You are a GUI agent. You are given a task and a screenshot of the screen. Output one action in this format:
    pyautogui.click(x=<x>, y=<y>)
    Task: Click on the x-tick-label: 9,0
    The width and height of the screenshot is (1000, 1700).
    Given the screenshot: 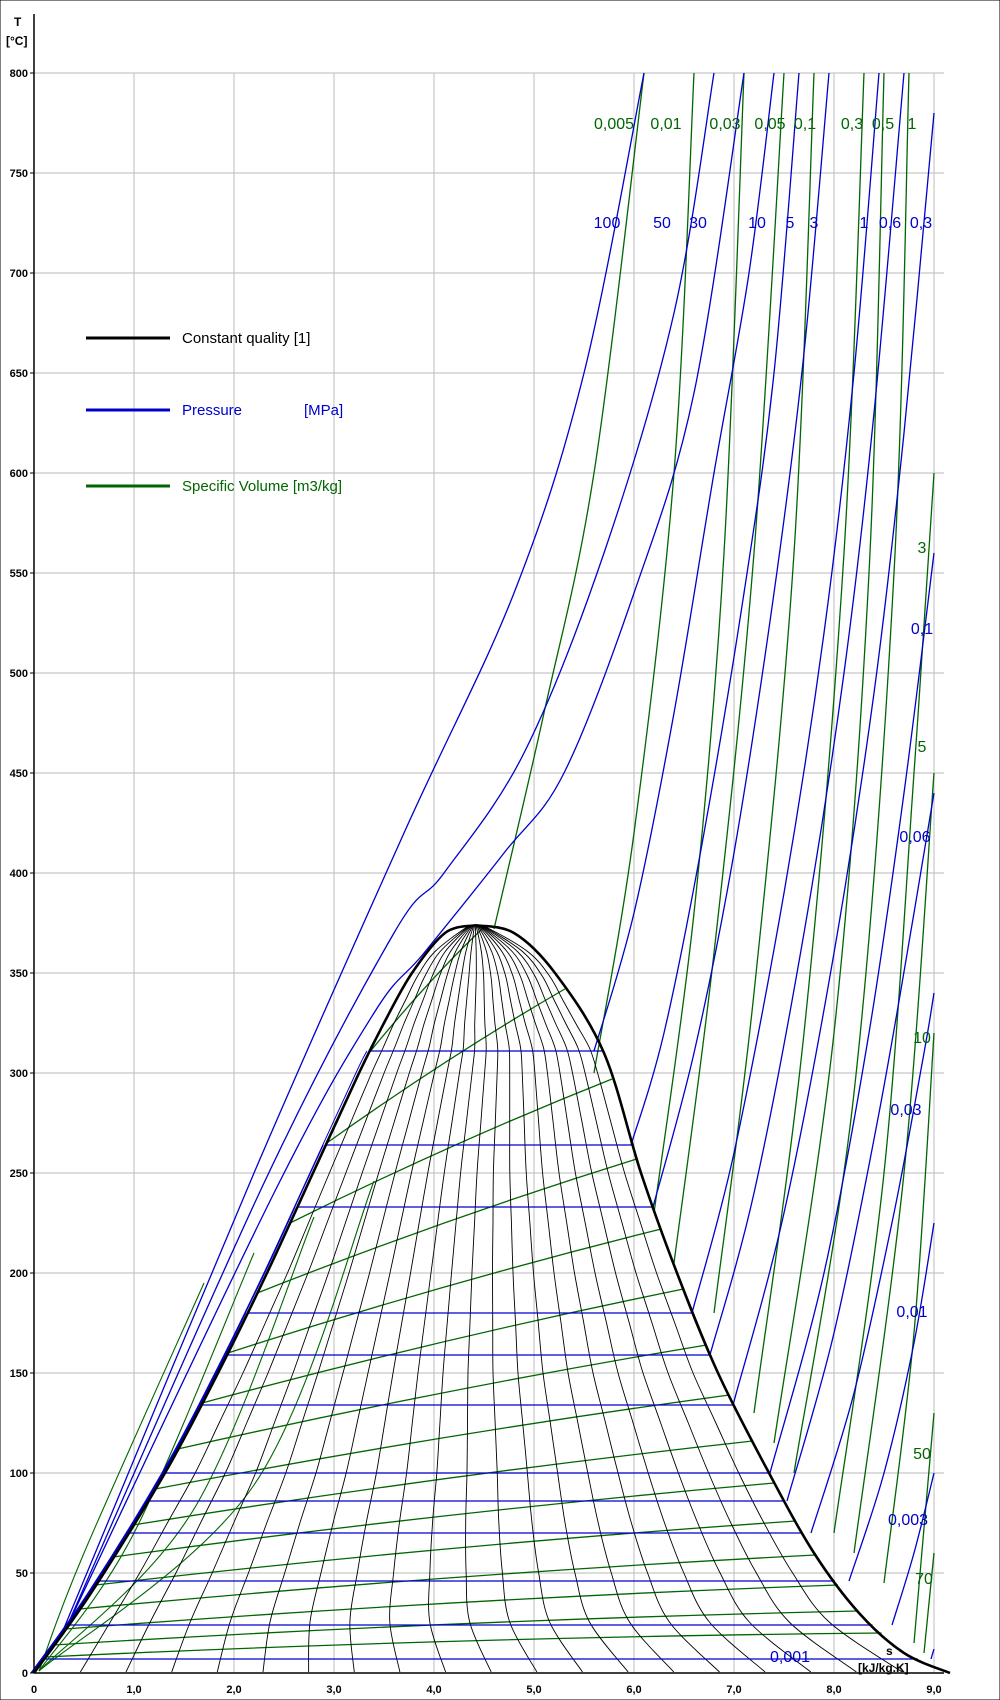 What is the action you would take?
    pyautogui.click(x=933, y=1690)
    